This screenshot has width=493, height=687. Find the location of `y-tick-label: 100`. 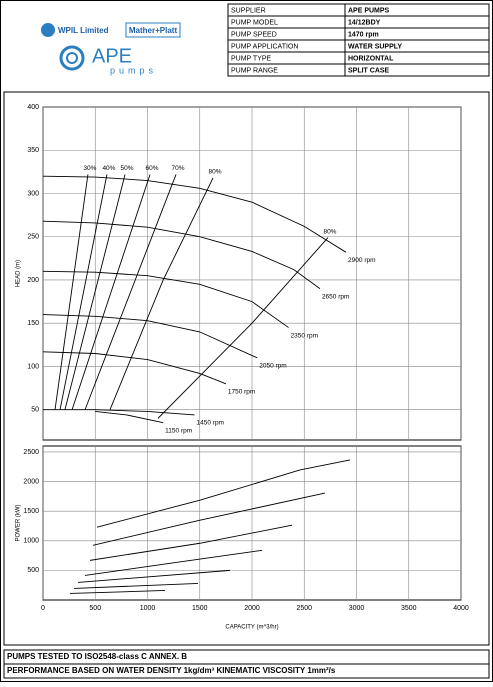

y-tick-label: 100 is located at coordinates (33, 366).